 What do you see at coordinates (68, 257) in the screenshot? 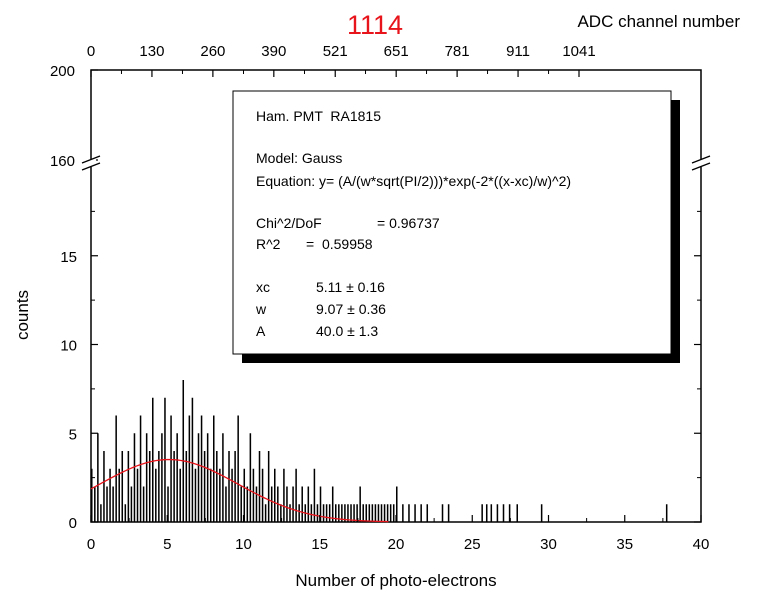
I see `y-tick-label: 15` at bounding box center [68, 257].